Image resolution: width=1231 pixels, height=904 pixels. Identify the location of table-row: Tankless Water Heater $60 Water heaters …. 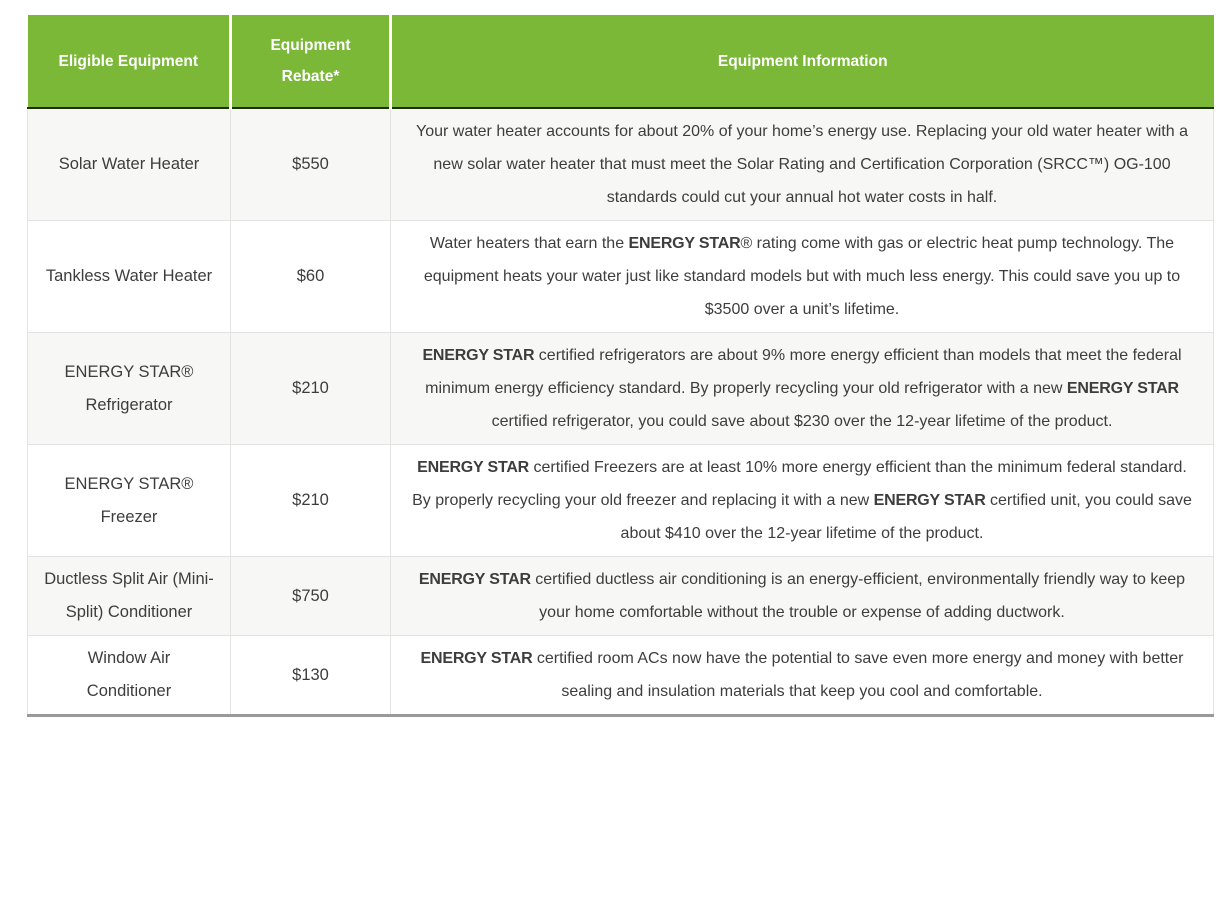
(620, 276).